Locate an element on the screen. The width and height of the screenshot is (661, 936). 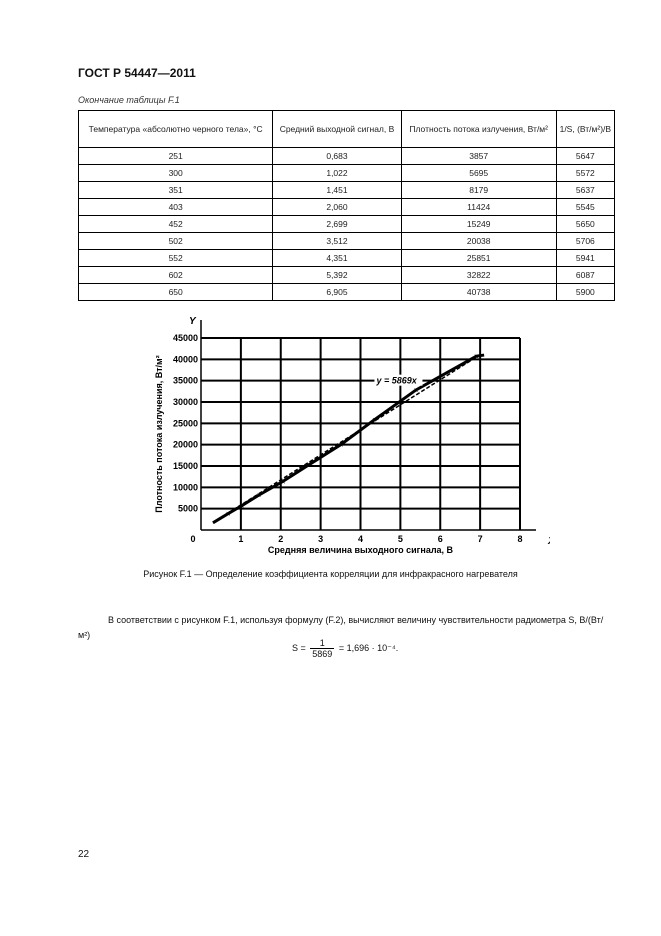
table-cell: 2,699 is located at coordinates (337, 224).